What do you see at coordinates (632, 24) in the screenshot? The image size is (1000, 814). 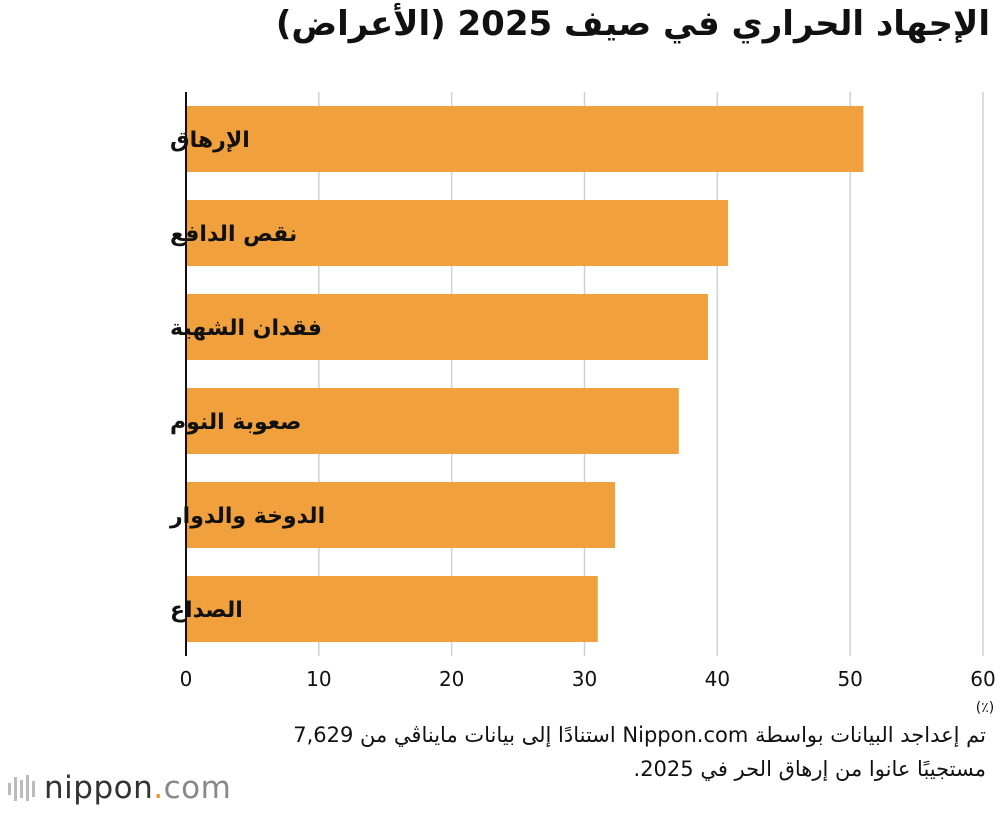 I see `chart-title: الإجهاد الحراري في صيف 2025 (الأعراض)` at bounding box center [632, 24].